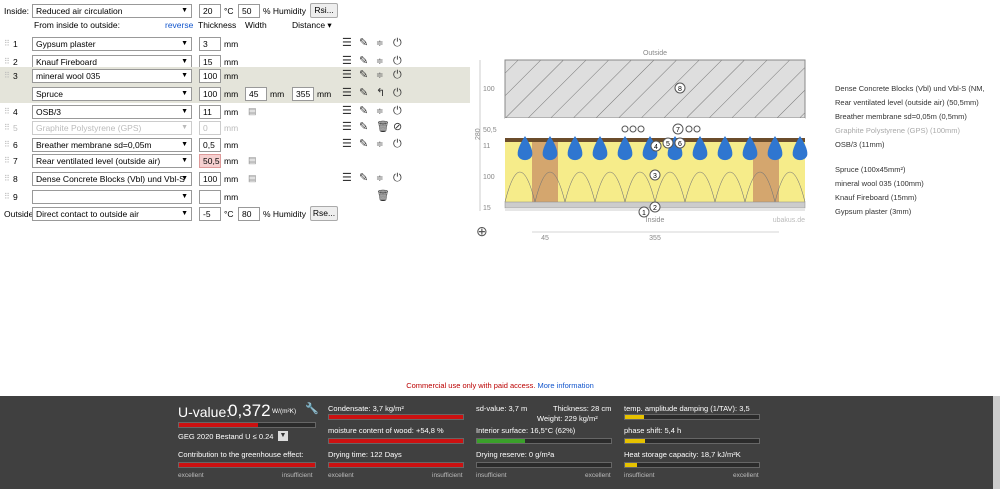  What do you see at coordinates (210, 161) in the screenshot?
I see `layer-thickness-input: 50,5` at bounding box center [210, 161].